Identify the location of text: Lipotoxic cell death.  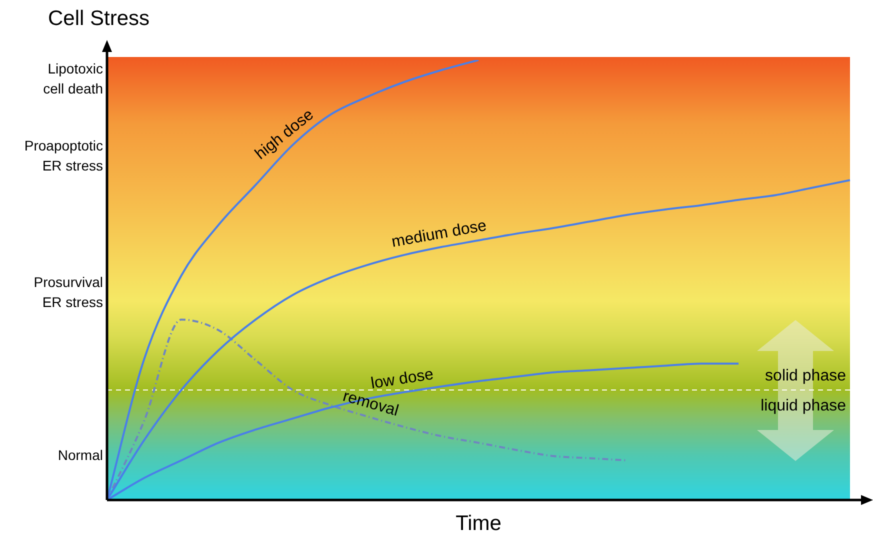
(73, 78).